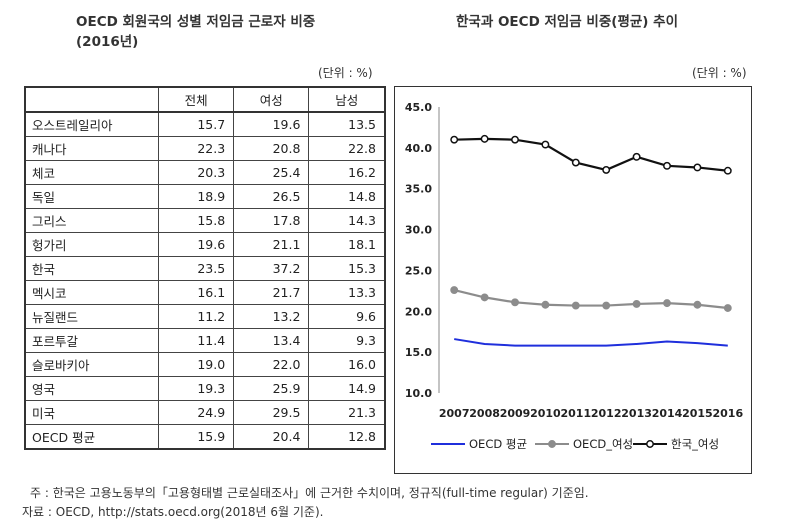 The image size is (800, 526). Describe the element at coordinates (418, 393) in the screenshot. I see `y-tick-label: 10.0` at that location.